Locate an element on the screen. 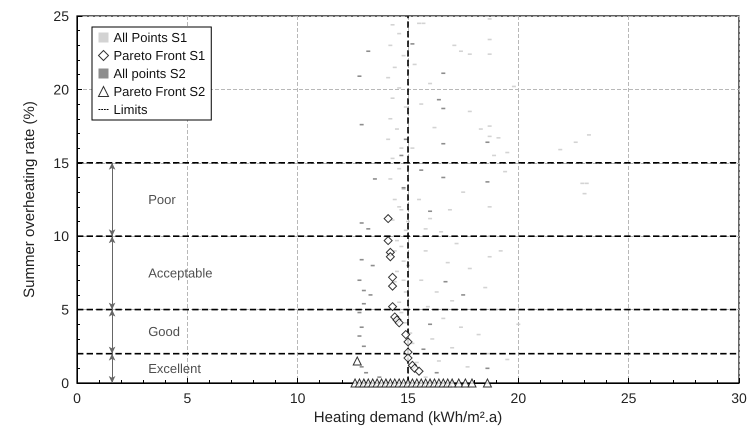  y-tick-label: 0 is located at coordinates (65, 383).